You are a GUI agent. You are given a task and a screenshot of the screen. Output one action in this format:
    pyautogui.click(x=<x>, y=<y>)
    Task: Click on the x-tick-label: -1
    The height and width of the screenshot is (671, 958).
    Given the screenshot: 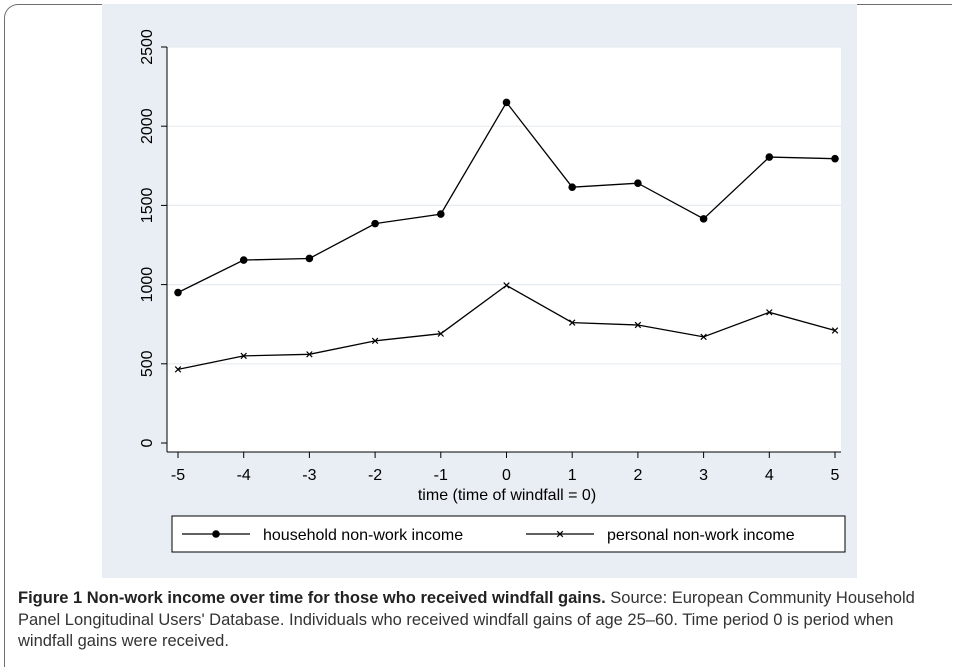 What is the action you would take?
    pyautogui.click(x=441, y=475)
    